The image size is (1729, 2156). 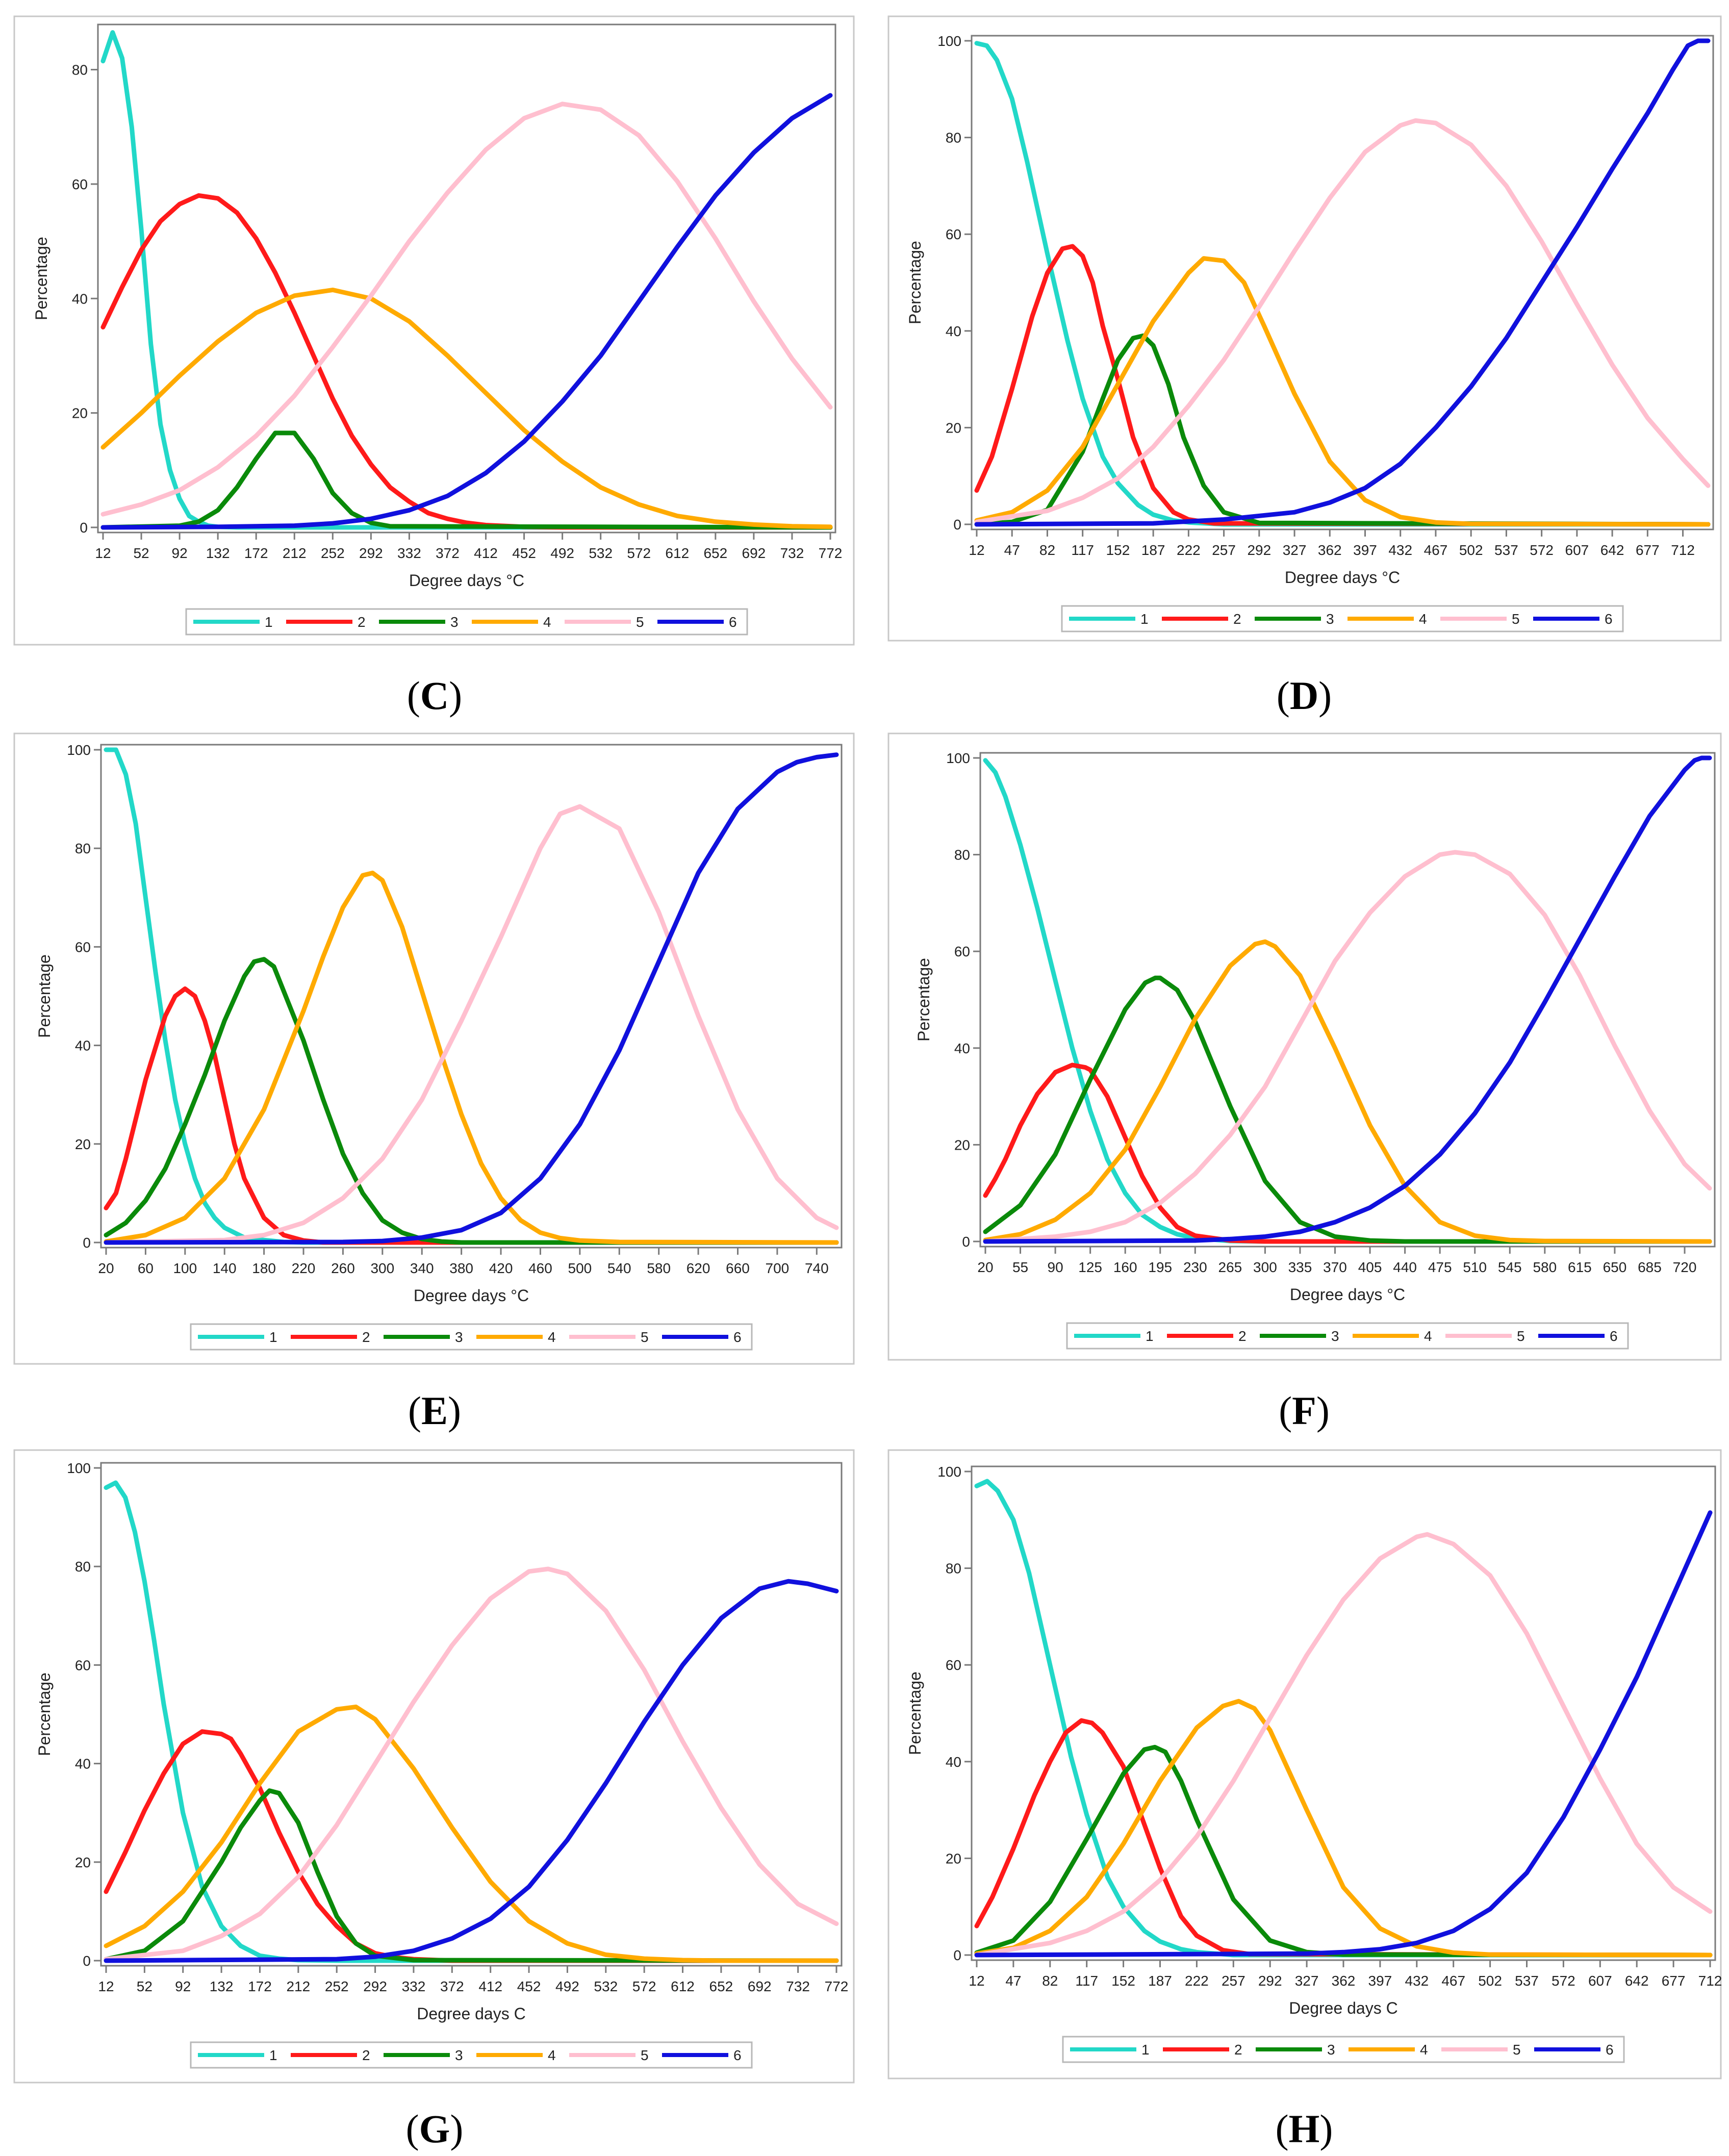 I want to click on x-tick-label: 60, so click(x=146, y=1268).